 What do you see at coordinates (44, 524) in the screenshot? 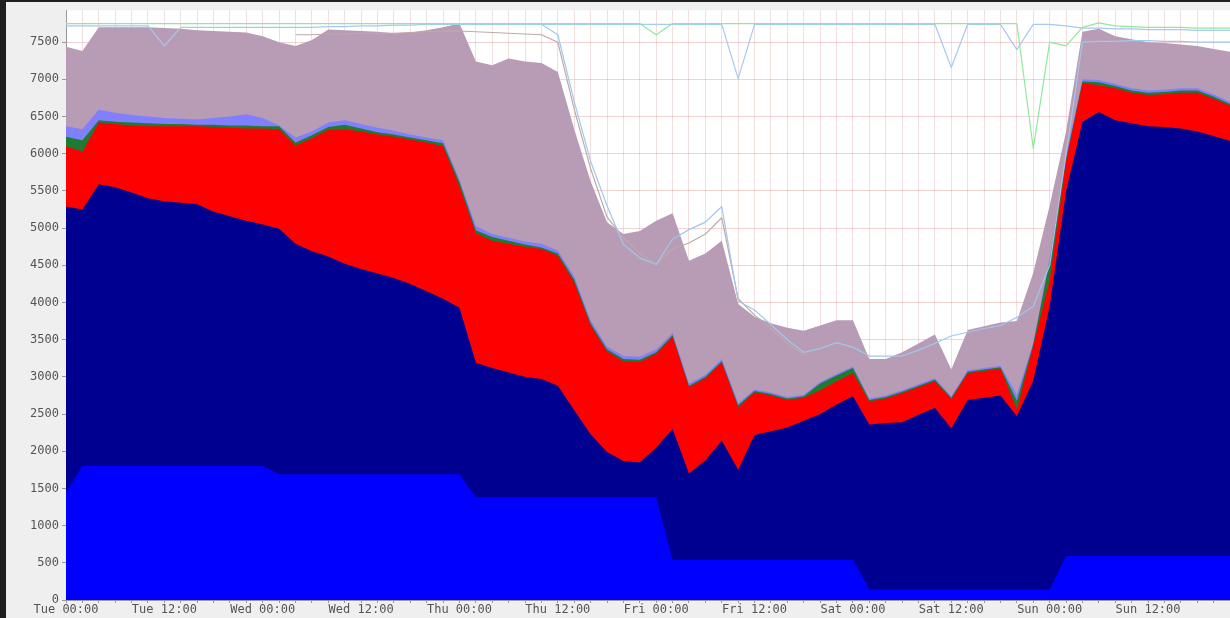
I see `y-tick-label: 1000` at bounding box center [44, 524].